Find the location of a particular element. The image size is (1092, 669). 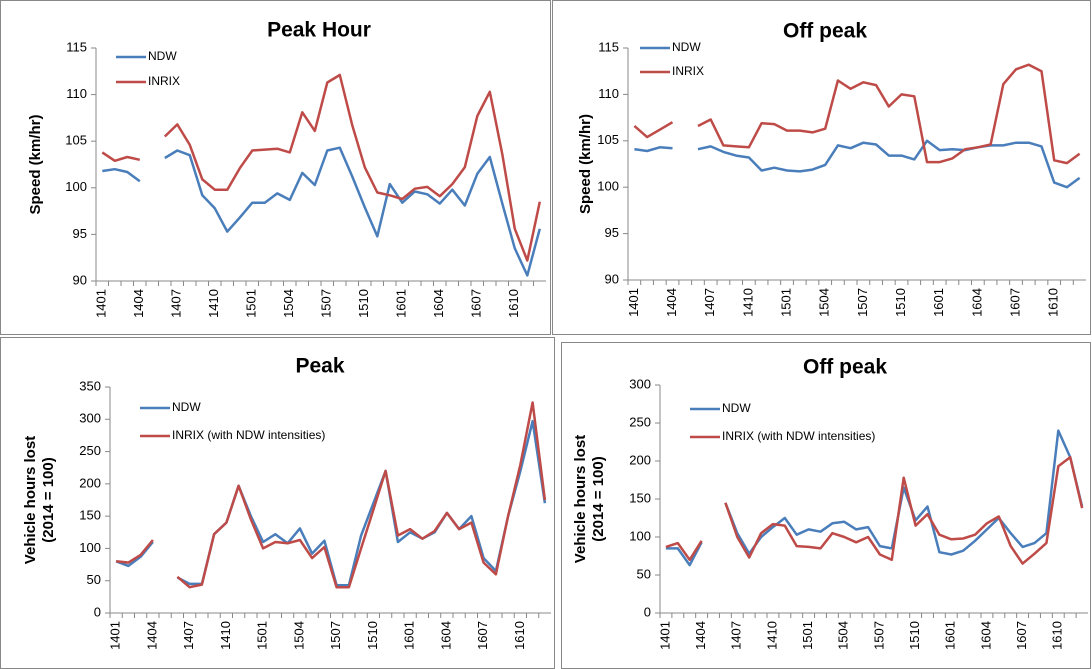

chart-title: Peak is located at coordinates (319, 366).